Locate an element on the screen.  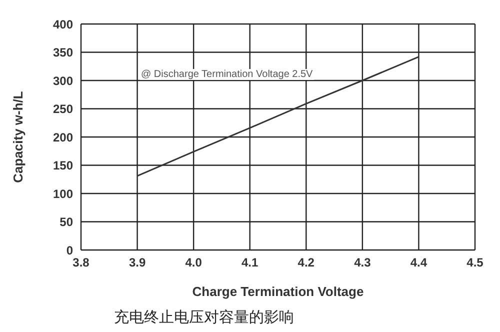
x-tick-label: 3.8 is located at coordinates (81, 263).